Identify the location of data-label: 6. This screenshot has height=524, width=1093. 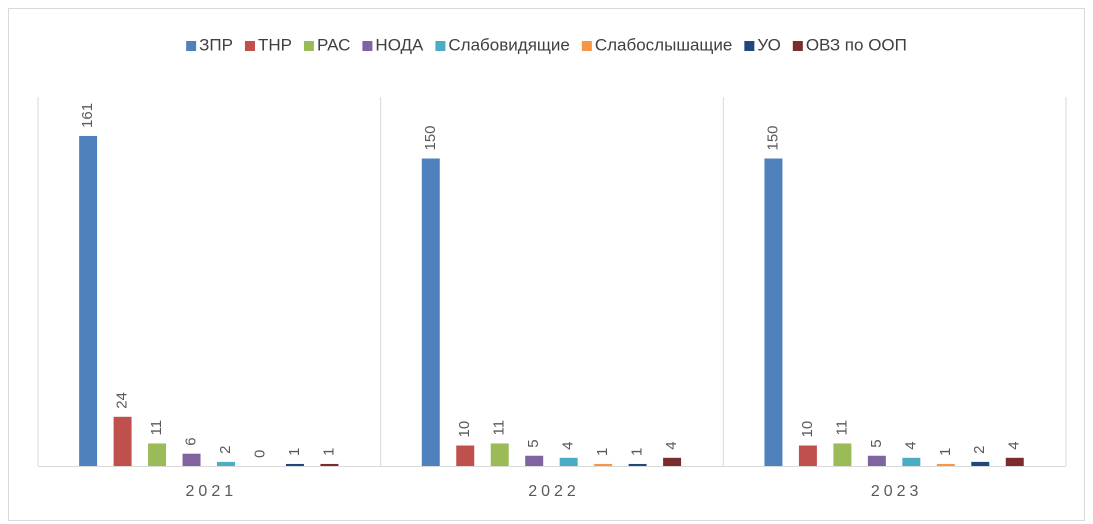
(191, 441).